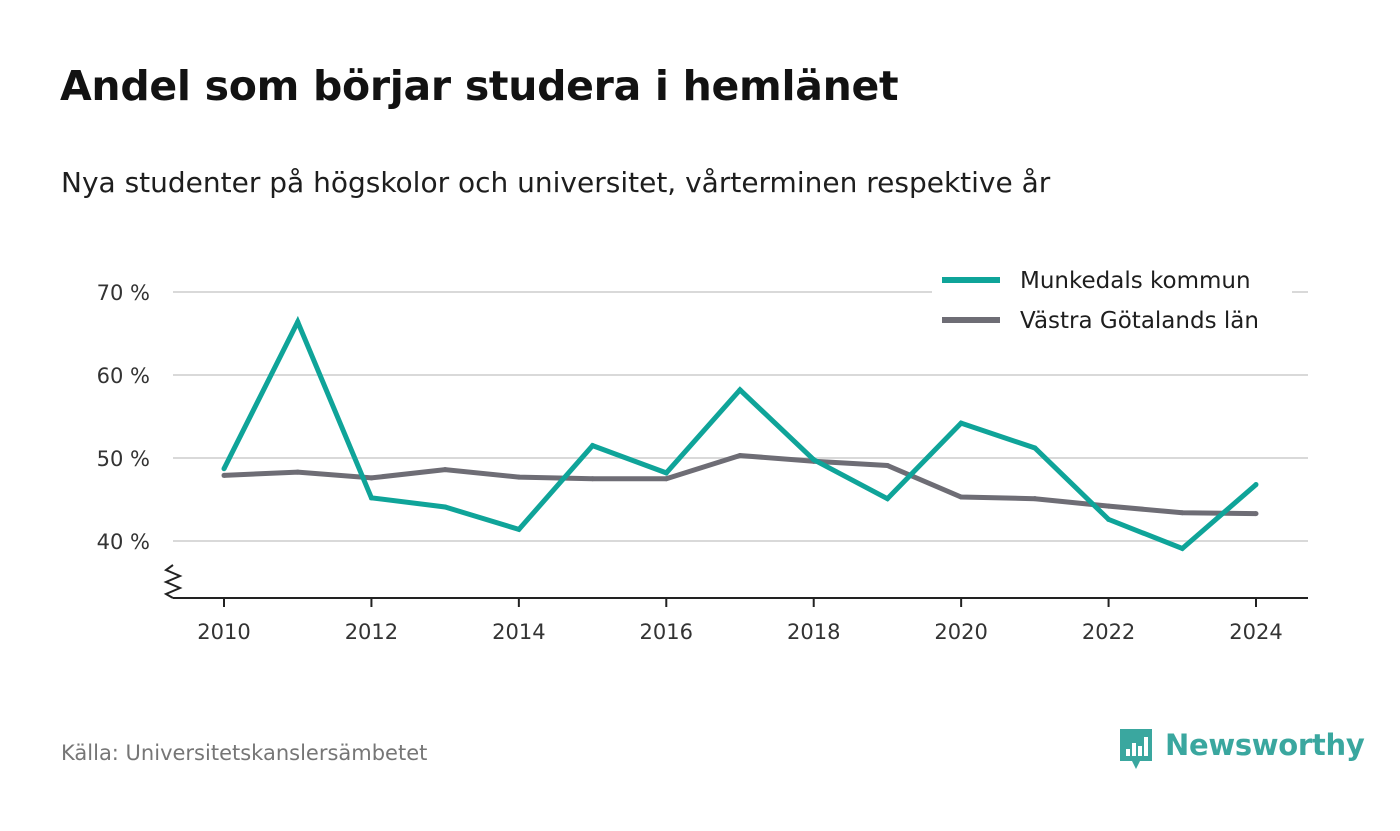 This screenshot has height=831, width=1400. What do you see at coordinates (371, 632) in the screenshot?
I see `x-tick-label: 2012` at bounding box center [371, 632].